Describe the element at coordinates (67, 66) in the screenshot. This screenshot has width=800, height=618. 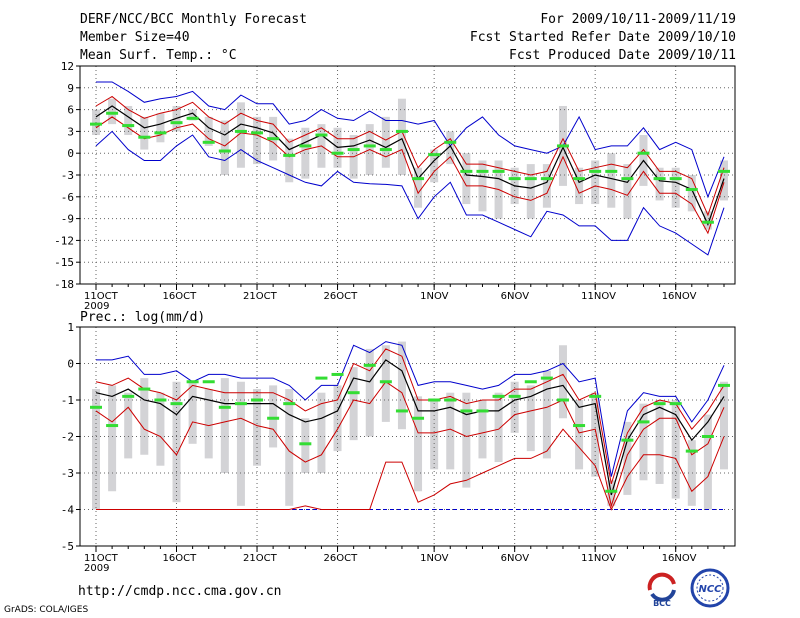
I see `temp-y-tick-label: 12` at that location.